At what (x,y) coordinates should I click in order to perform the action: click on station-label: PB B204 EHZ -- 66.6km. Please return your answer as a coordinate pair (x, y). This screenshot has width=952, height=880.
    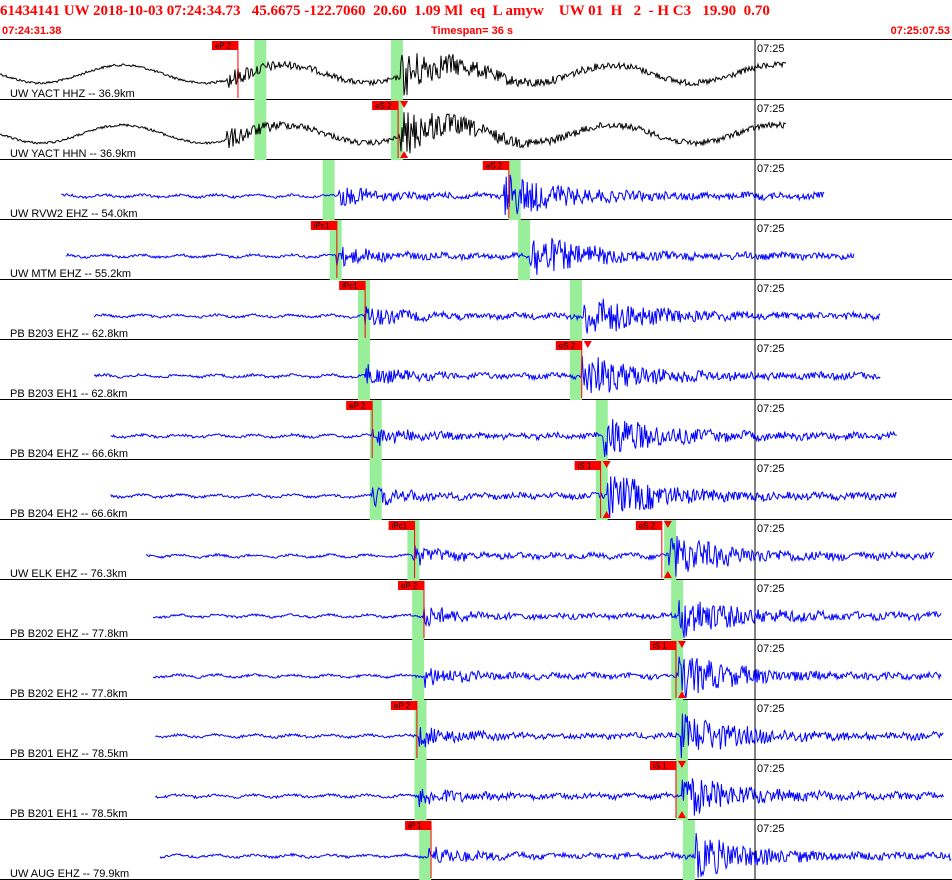
    Looking at the image, I should click on (69, 454).